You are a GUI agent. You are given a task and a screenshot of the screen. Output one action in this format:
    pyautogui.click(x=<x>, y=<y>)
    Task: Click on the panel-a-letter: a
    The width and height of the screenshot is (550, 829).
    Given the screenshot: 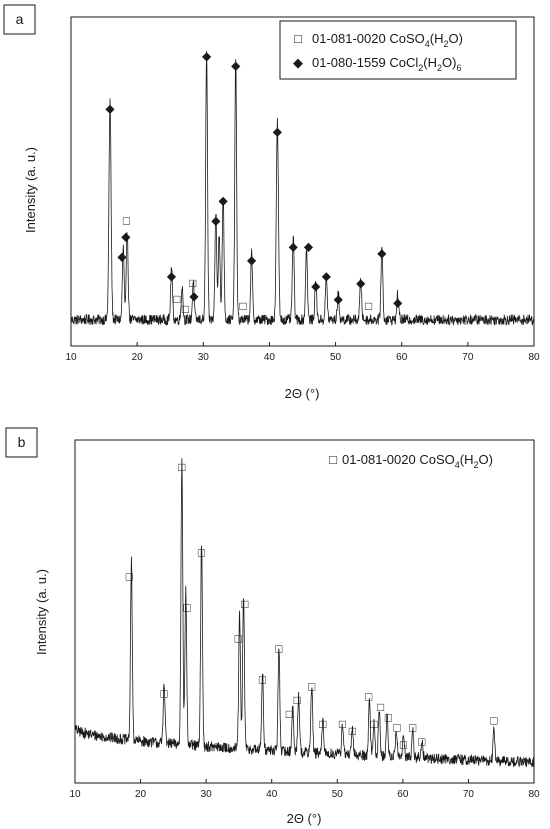 What is the action you would take?
    pyautogui.click(x=20, y=19)
    